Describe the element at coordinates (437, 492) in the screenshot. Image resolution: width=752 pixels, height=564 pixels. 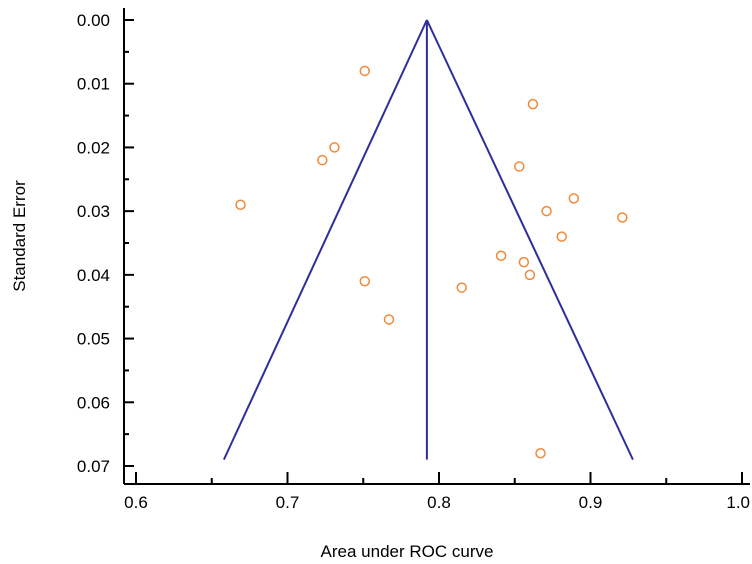
I see `x-ticks: 0.6 0.7 0.8 0.9 1.0` at that location.